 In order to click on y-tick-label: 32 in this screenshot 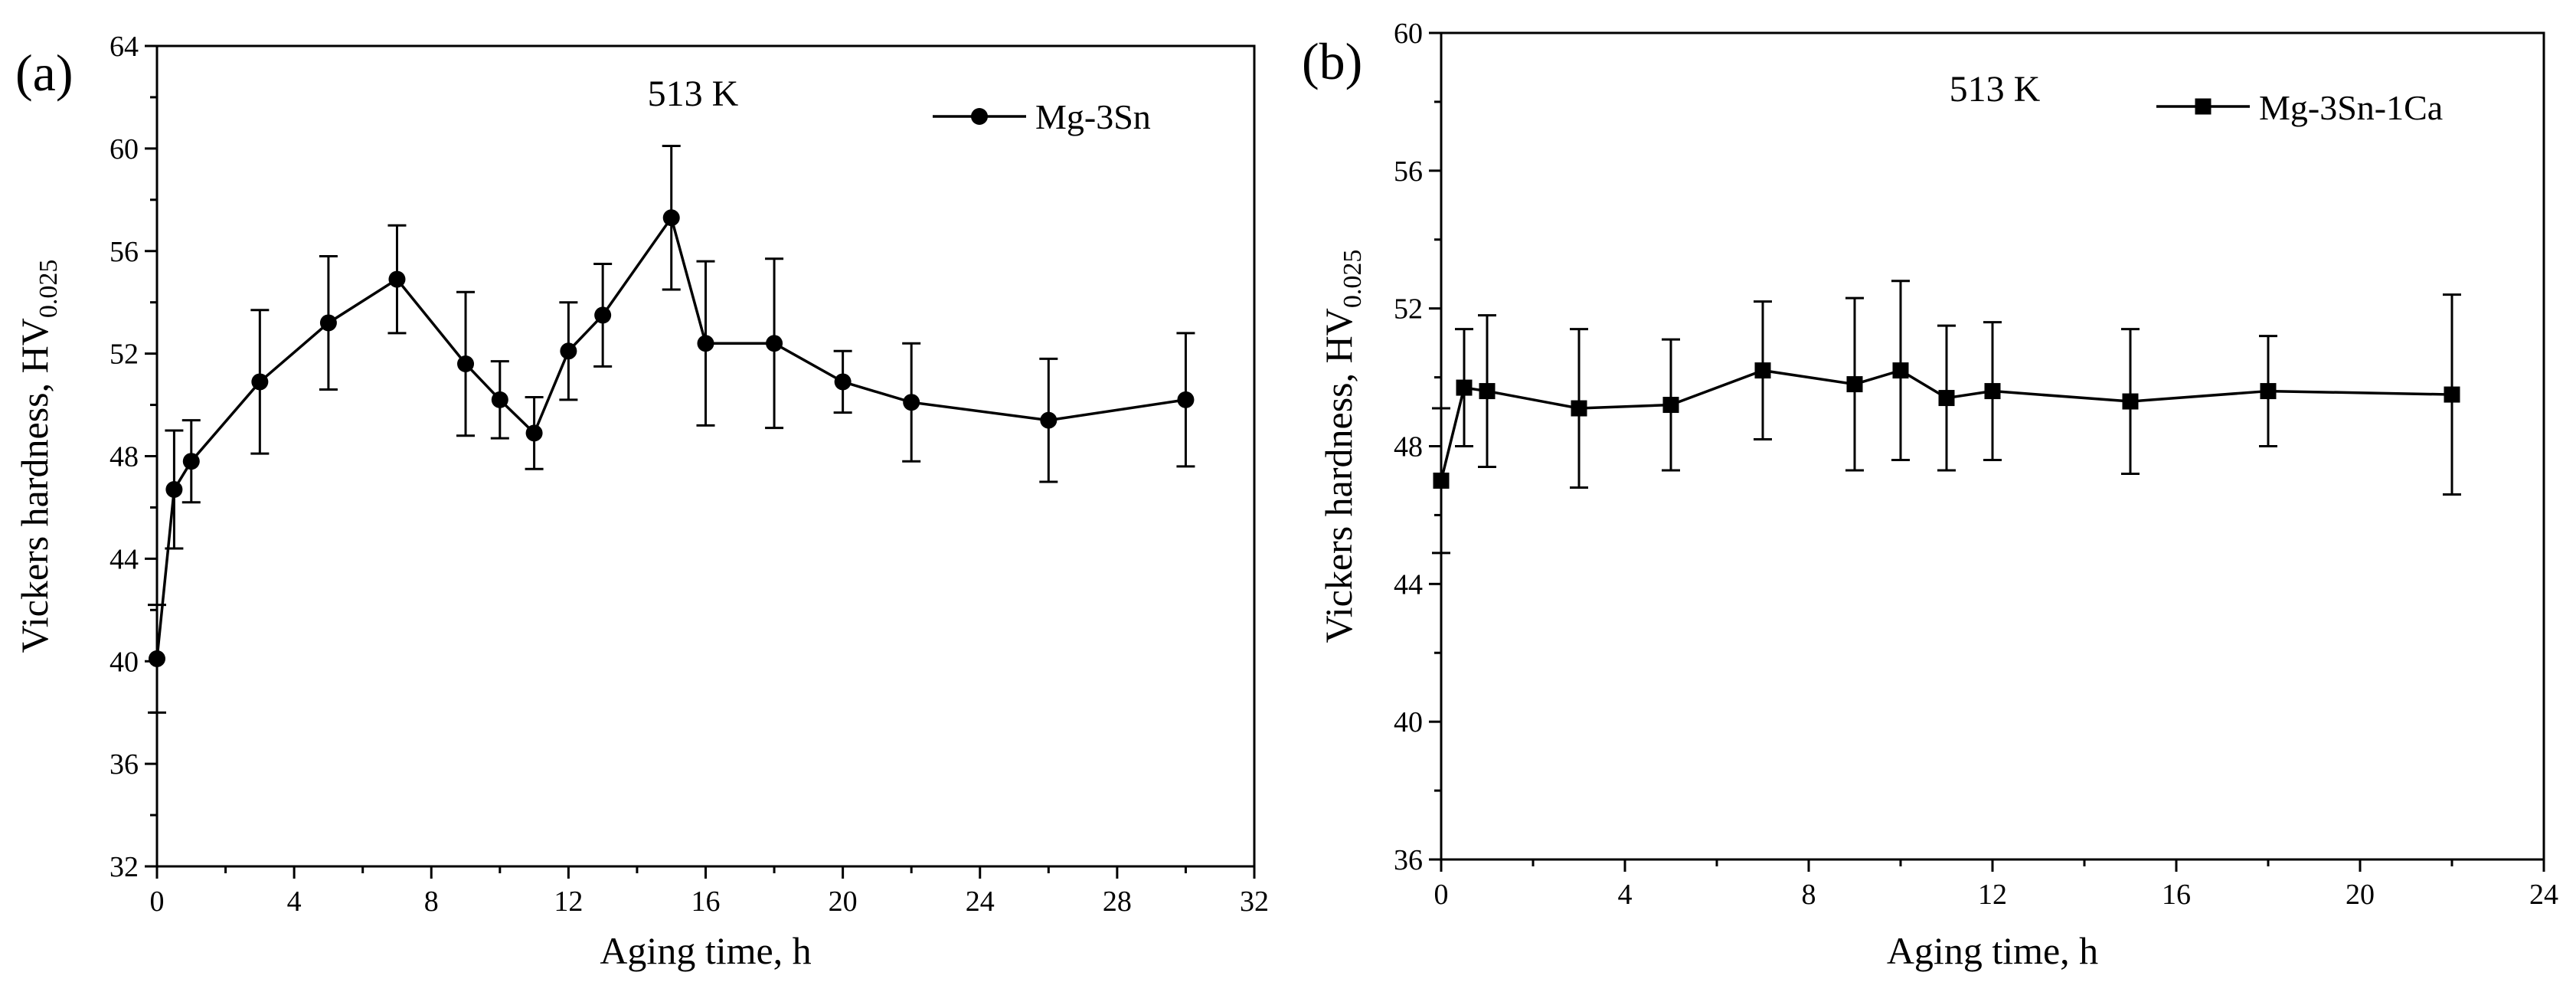, I will do `click(124, 867)`.